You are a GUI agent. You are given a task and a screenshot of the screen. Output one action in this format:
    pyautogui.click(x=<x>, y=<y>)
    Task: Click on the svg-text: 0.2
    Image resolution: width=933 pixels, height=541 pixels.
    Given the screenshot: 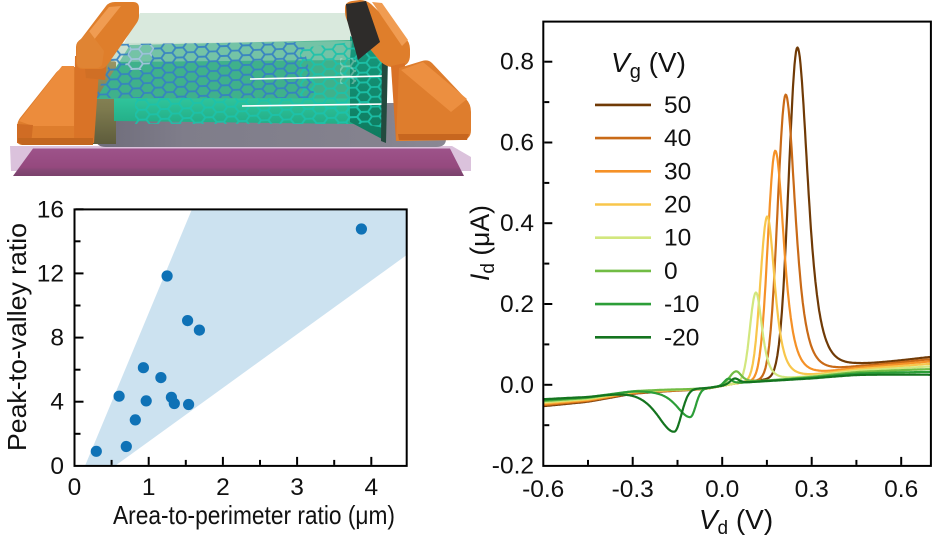 What is the action you would take?
    pyautogui.click(x=517, y=304)
    